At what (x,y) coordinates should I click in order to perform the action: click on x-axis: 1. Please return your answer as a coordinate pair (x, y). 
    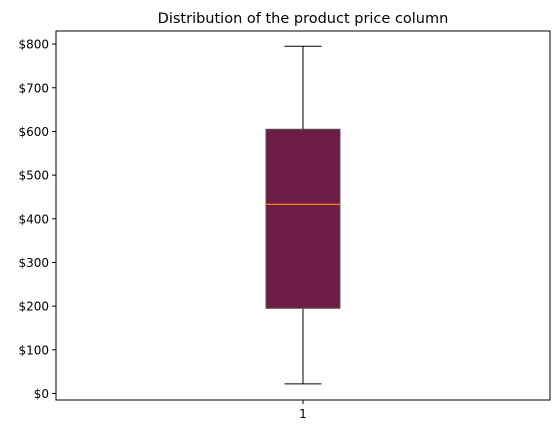
    Looking at the image, I should click on (303, 410).